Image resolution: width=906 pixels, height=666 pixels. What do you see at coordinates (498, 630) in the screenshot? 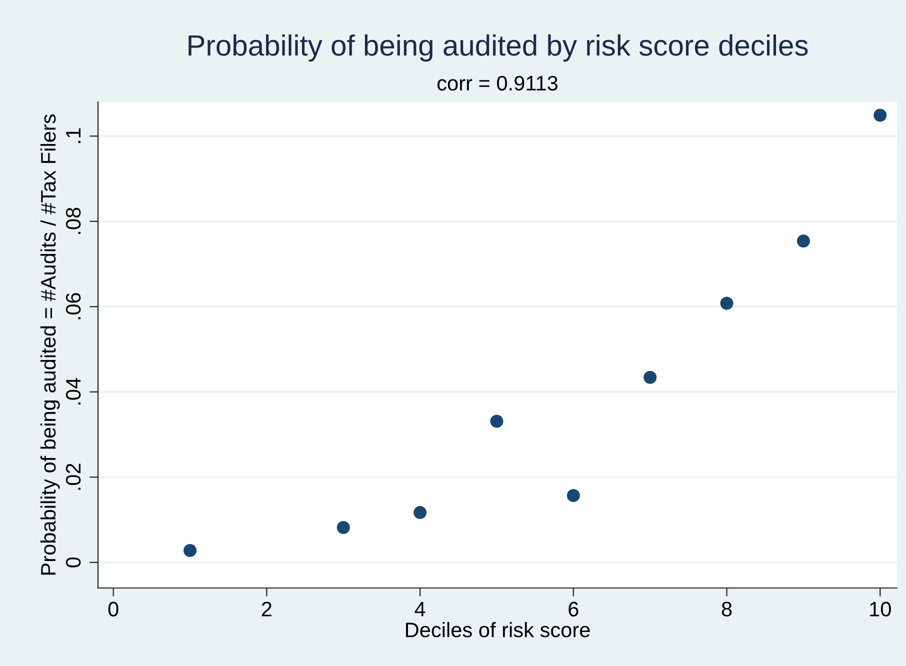
I see `x-axis-title: Deciles of risk score` at bounding box center [498, 630].